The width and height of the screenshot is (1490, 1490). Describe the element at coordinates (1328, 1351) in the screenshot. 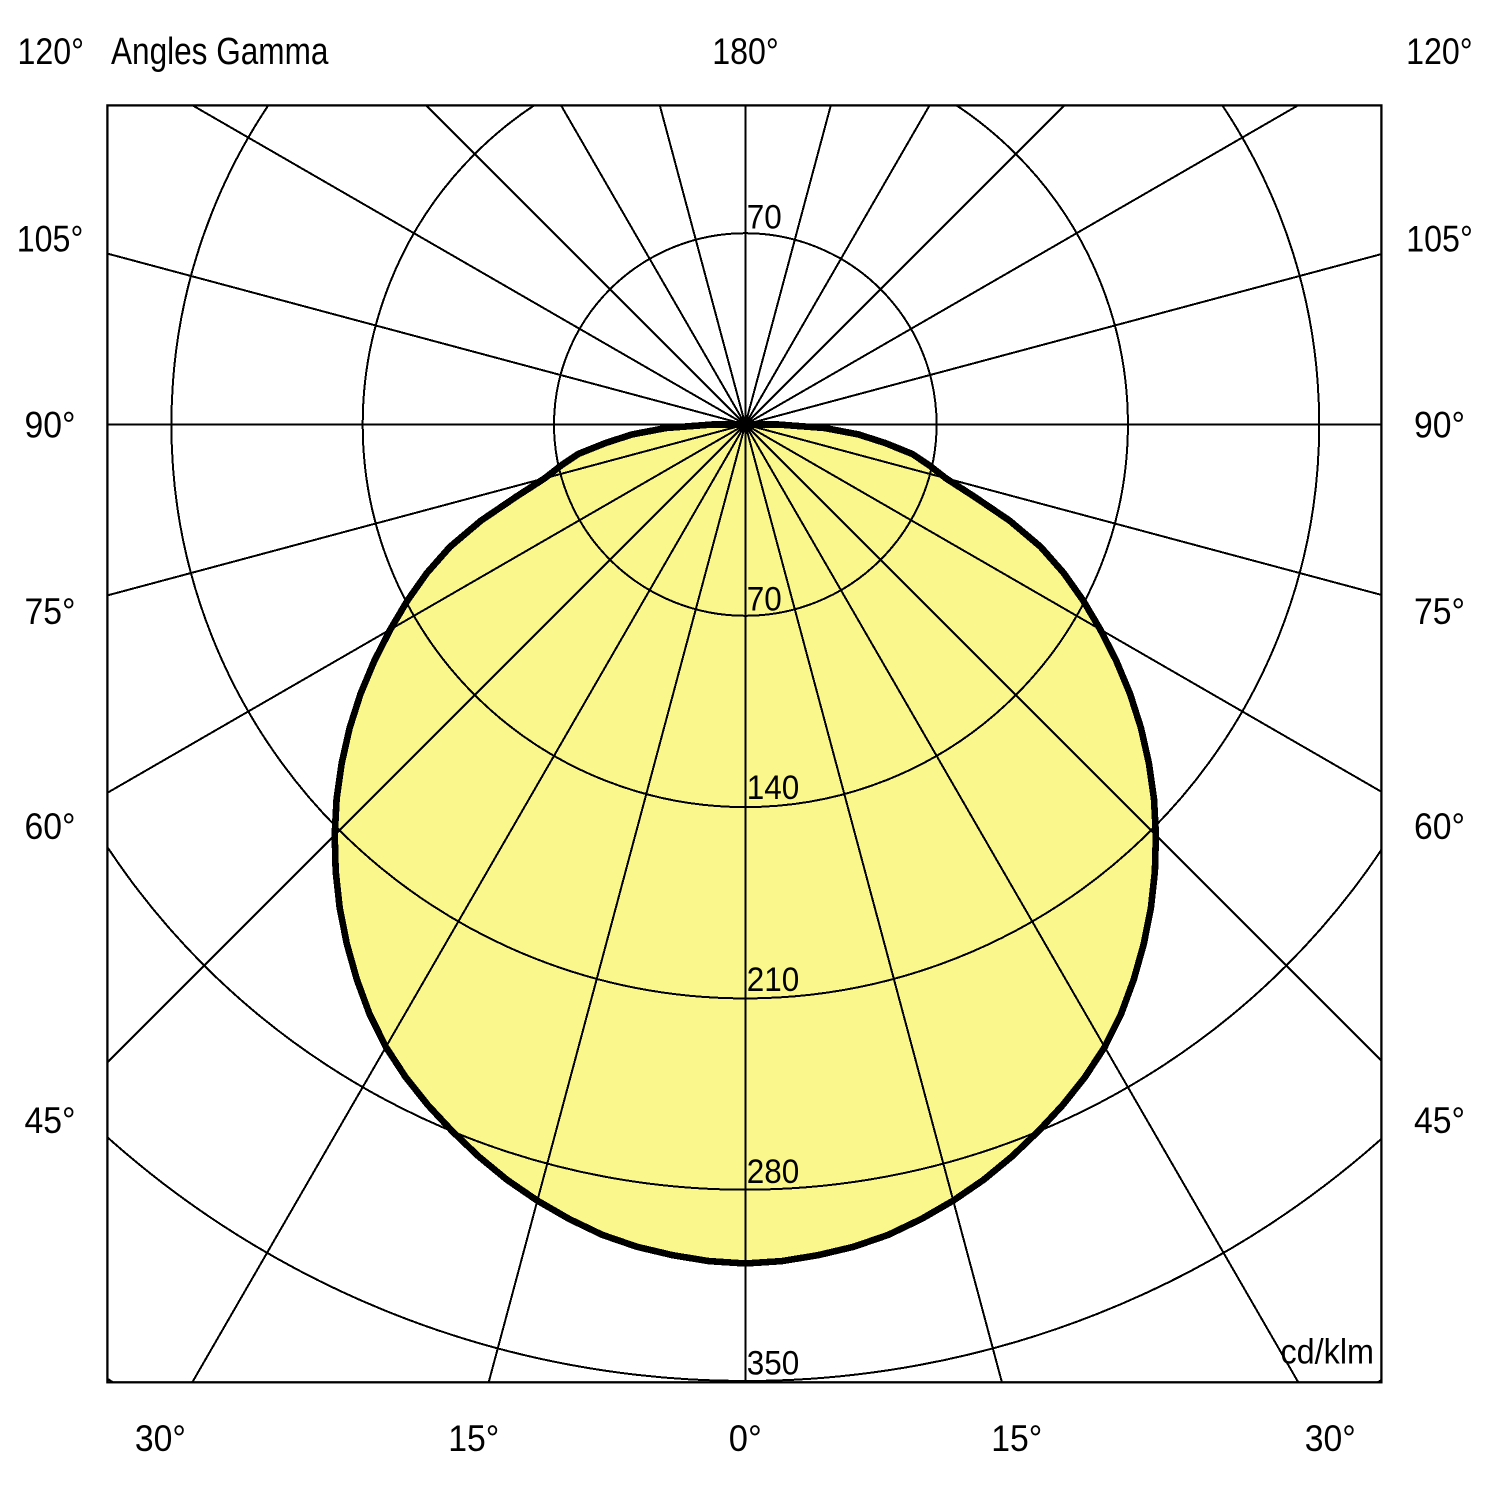

I see `svg-text: cd/klm` at that location.